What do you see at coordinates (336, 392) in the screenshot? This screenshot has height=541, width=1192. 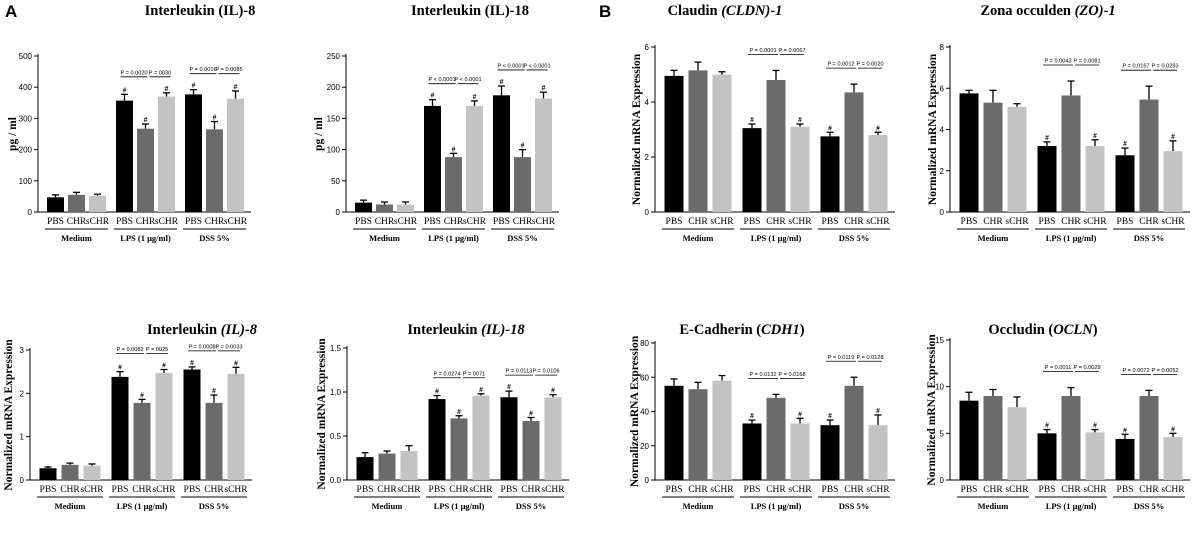 I see `y-tick-label: 1.0` at bounding box center [336, 392].